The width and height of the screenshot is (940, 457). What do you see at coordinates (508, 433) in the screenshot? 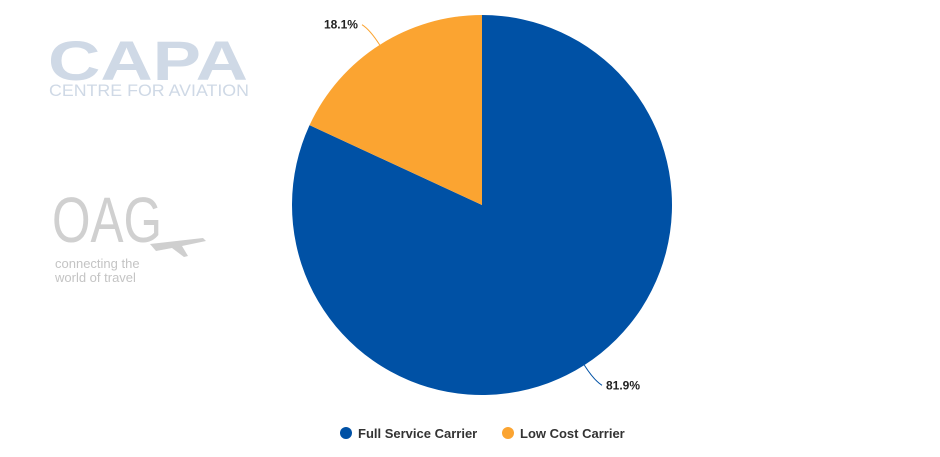
I see `legend-marker-low-cost` at bounding box center [508, 433].